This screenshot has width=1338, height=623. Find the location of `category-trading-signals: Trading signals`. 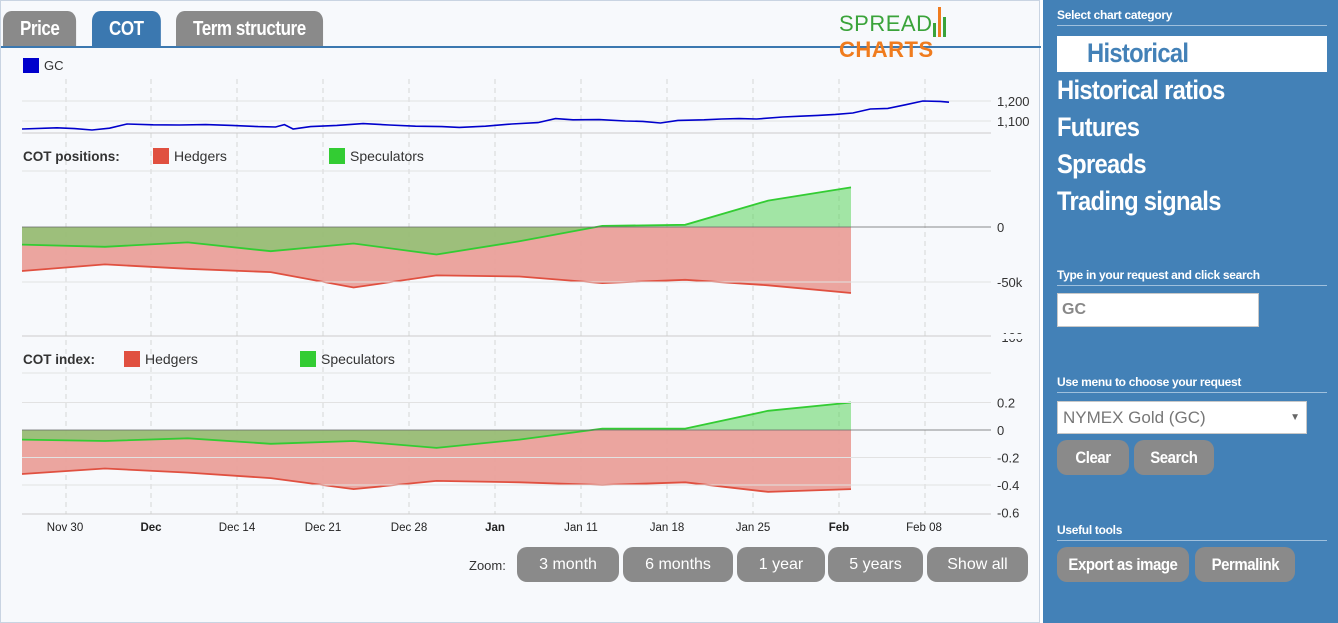

category-trading-signals: Trading signals is located at coordinates (1139, 201).